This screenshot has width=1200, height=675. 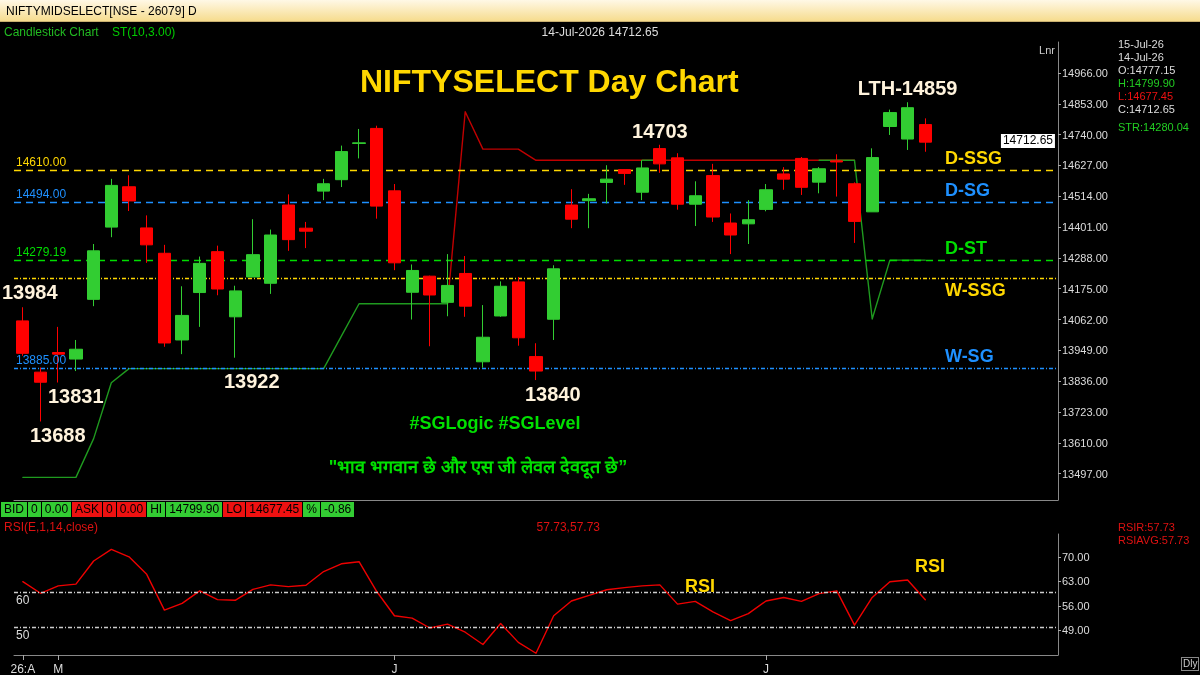 I want to click on text: 15-Jul-26, so click(x=1141, y=44).